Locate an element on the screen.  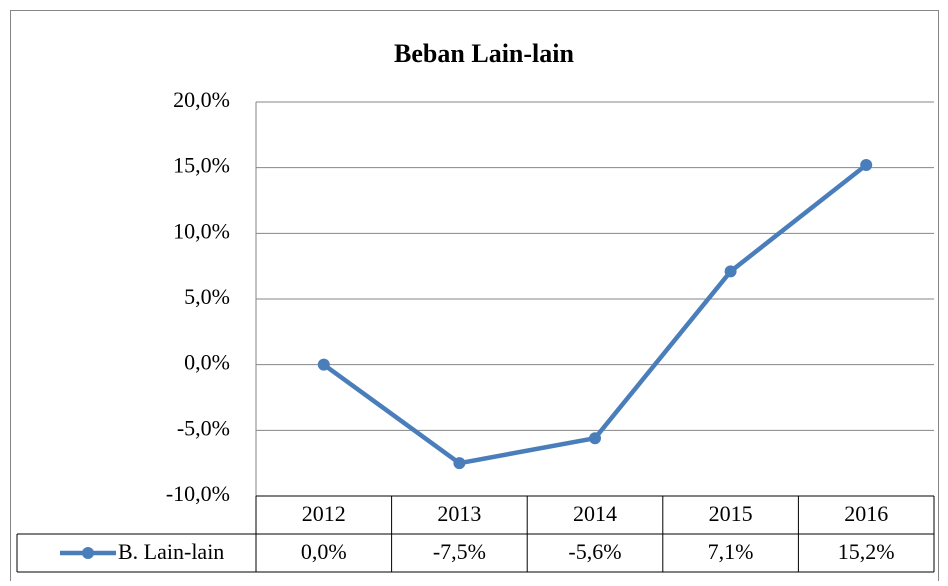
chart-title: Beban Lain-lain is located at coordinates (484, 53).